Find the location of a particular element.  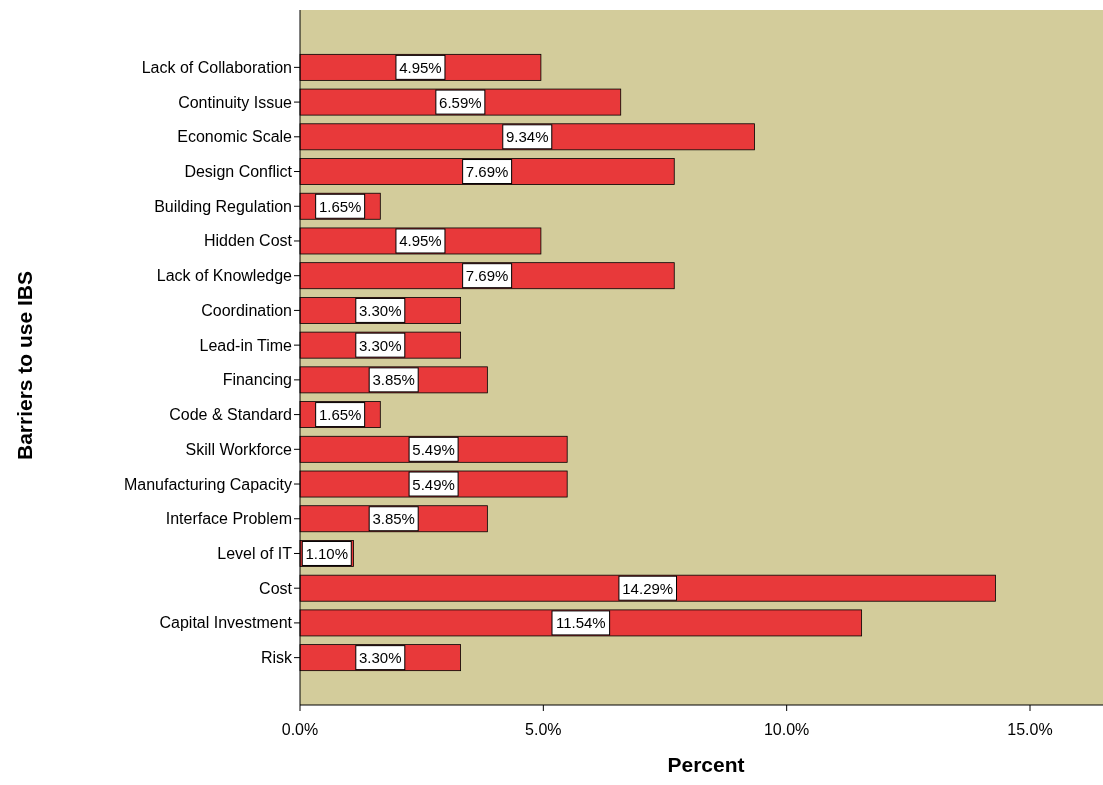

y-tick-label: Lead-in Time is located at coordinates (246, 345).